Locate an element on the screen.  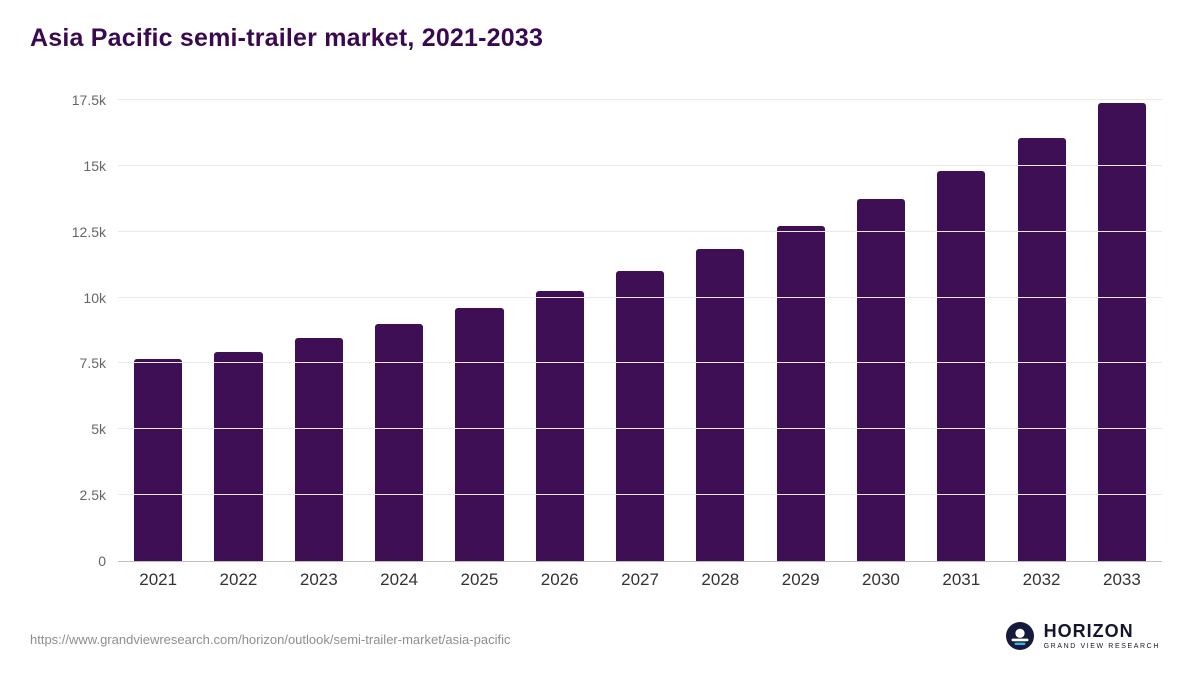
x-label-2033: 2033 is located at coordinates (1121, 579).